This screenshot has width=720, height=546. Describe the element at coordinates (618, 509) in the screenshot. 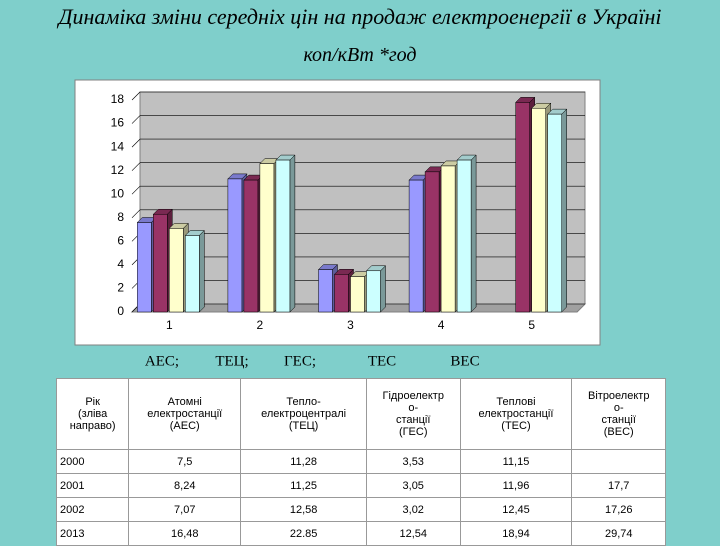

I see `table-cell: 17,26` at that location.